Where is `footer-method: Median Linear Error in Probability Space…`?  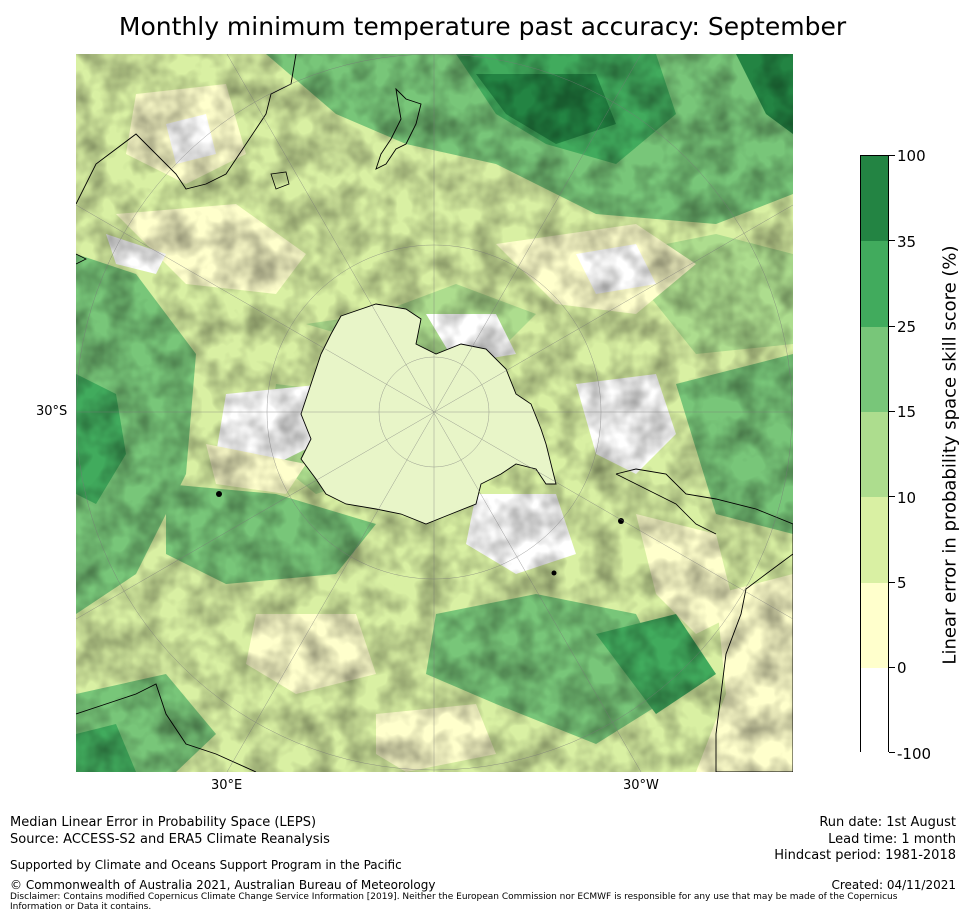
footer-method: Median Linear Error in Probability Space… is located at coordinates (163, 822).